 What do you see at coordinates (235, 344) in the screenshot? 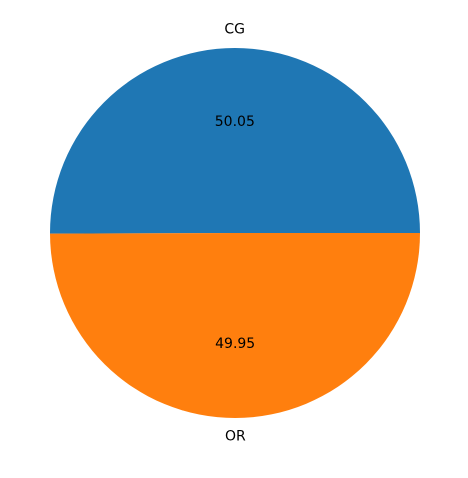
I see `slice-value-or: 49.95` at bounding box center [235, 344].